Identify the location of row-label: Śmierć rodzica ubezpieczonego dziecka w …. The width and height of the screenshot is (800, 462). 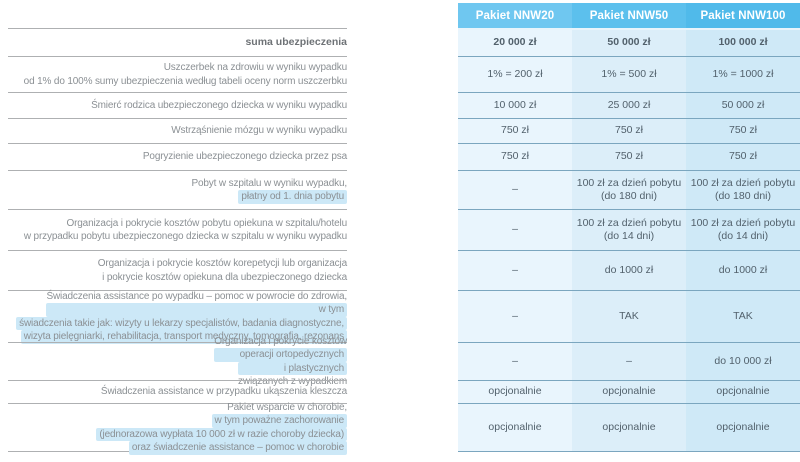
(177, 105).